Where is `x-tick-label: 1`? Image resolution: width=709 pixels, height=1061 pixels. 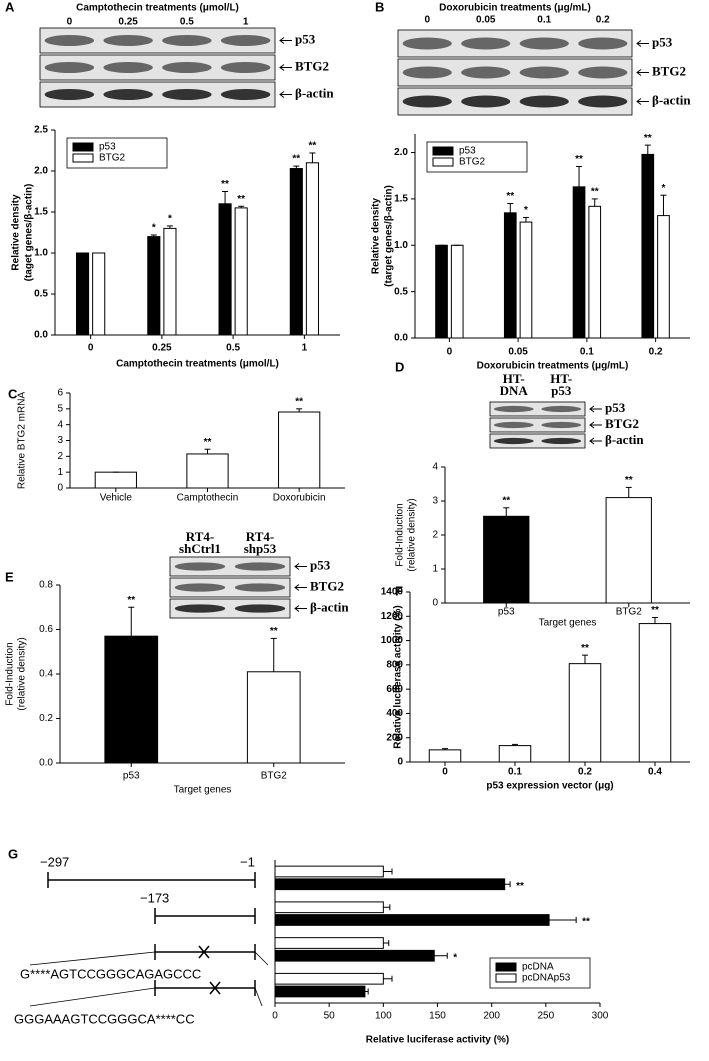
x-tick-label: 1 is located at coordinates (305, 348).